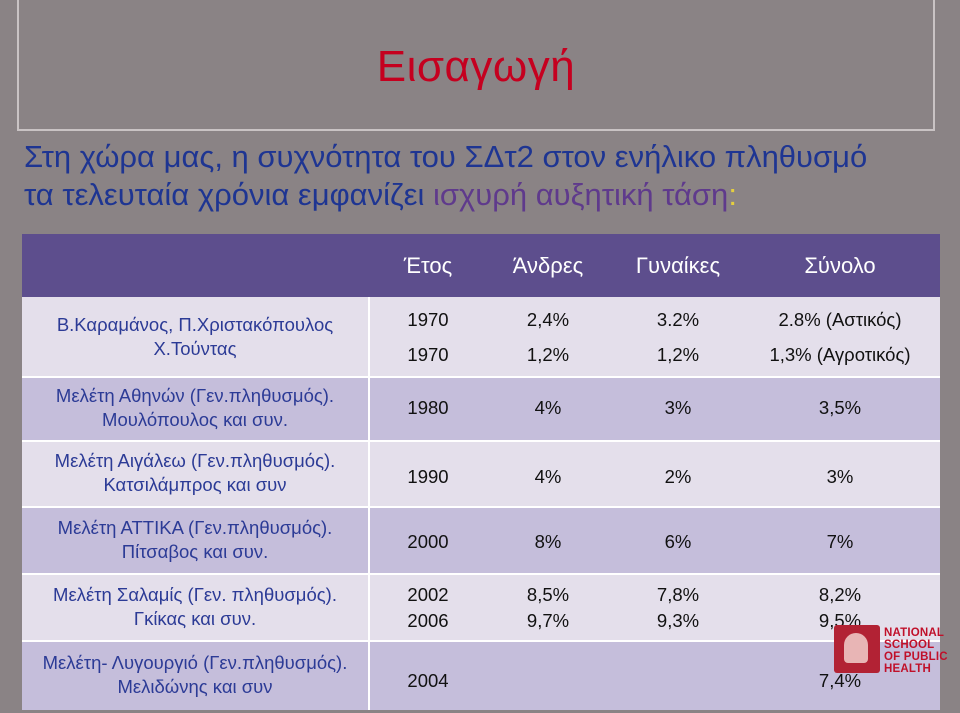  I want to click on source-line: Β.Καραμάνος, Π.Χριστακόπουλος, so click(195, 324).